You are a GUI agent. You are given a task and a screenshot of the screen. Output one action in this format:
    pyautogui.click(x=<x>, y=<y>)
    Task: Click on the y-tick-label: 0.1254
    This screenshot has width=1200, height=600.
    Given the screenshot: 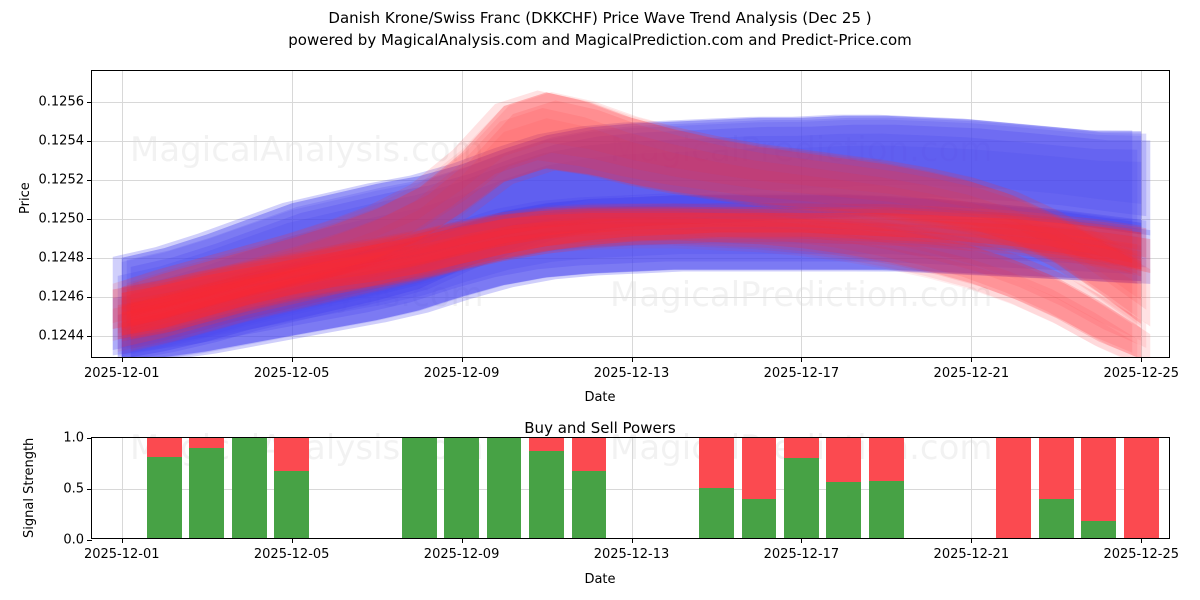 What is the action you would take?
    pyautogui.click(x=61, y=141)
    